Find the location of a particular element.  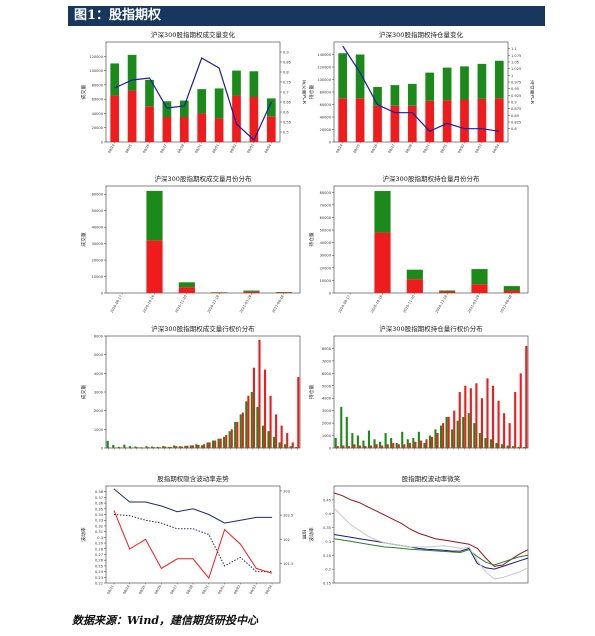

y-tick-label: 60000 is located at coordinates (326, 218).